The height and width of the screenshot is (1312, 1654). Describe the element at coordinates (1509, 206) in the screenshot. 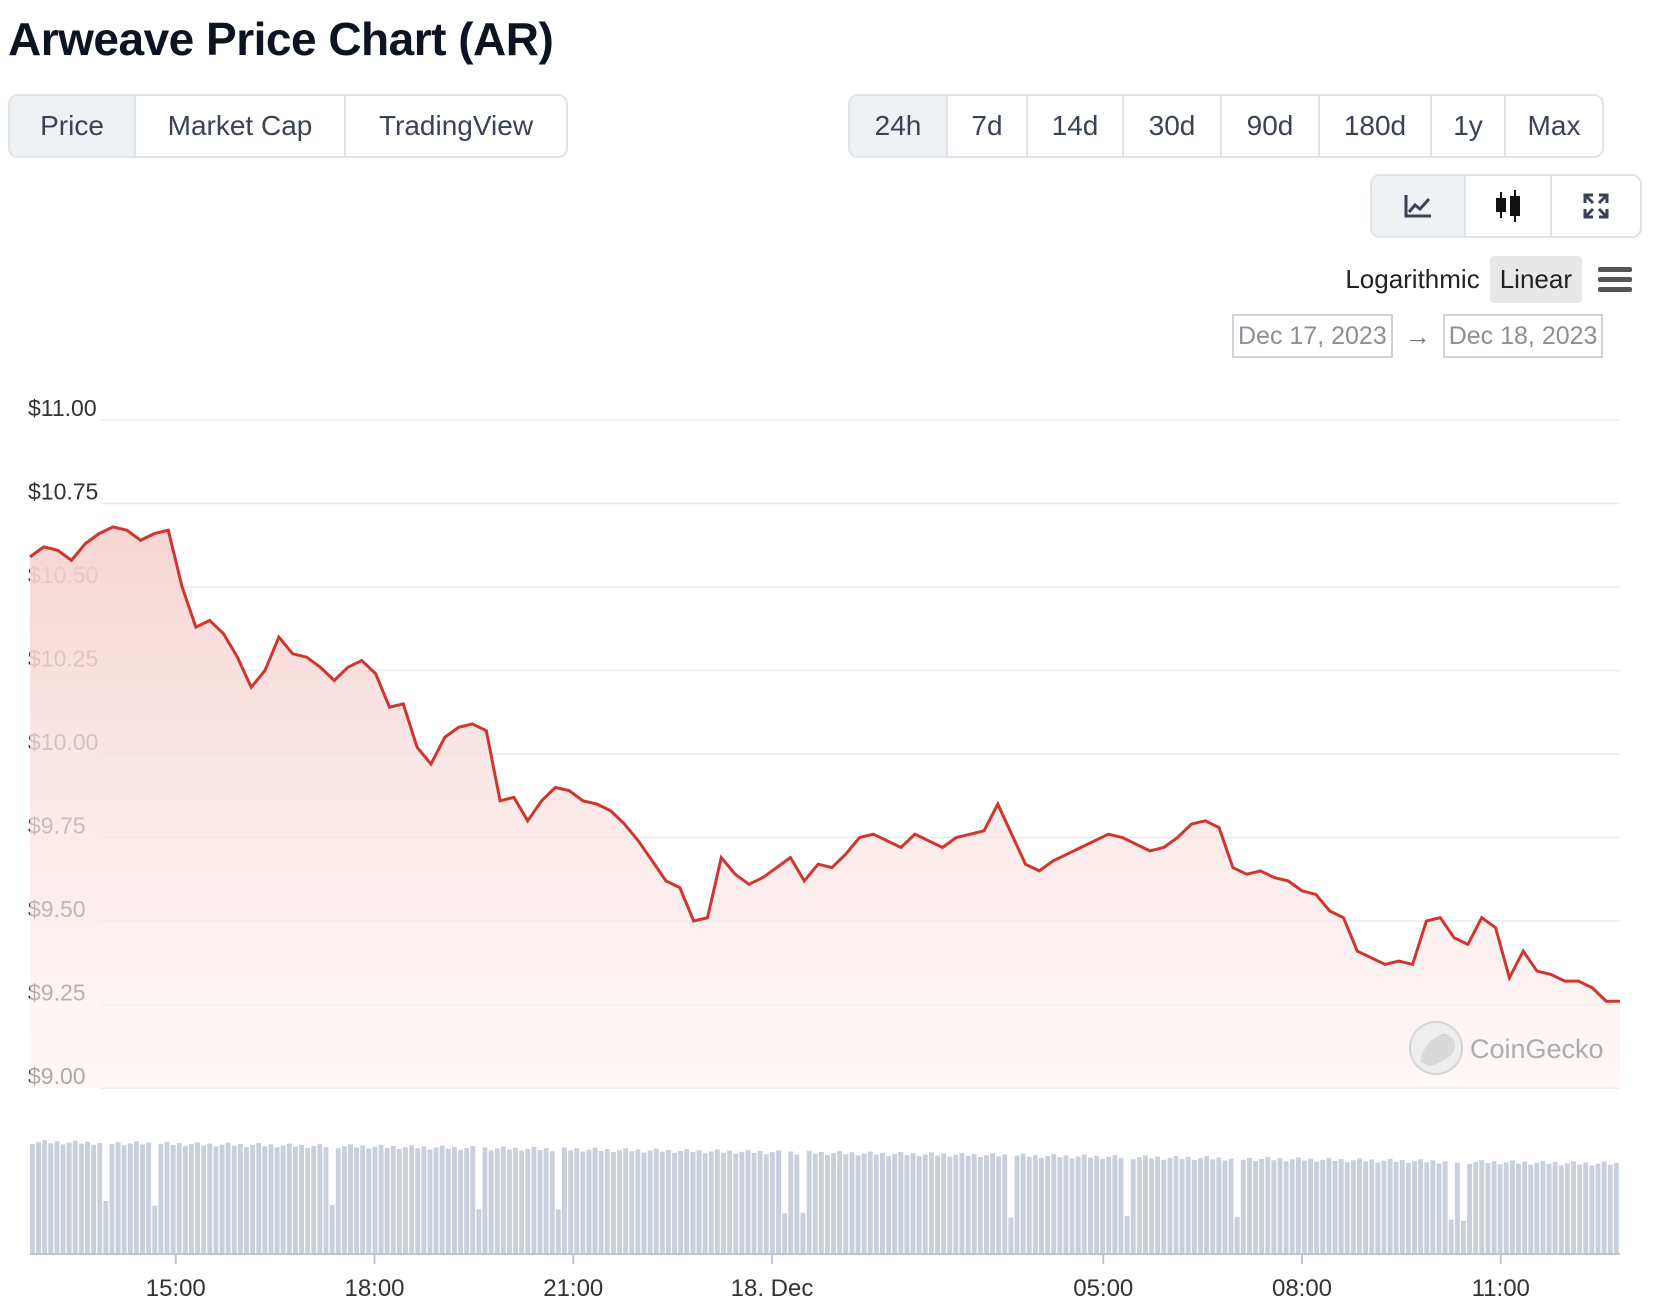

I see `candlestick-button` at that location.